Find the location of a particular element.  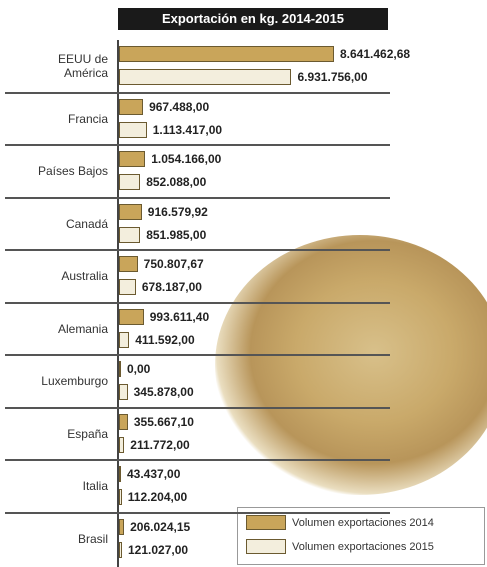

category-text: Australia is located at coordinates (84, 276).